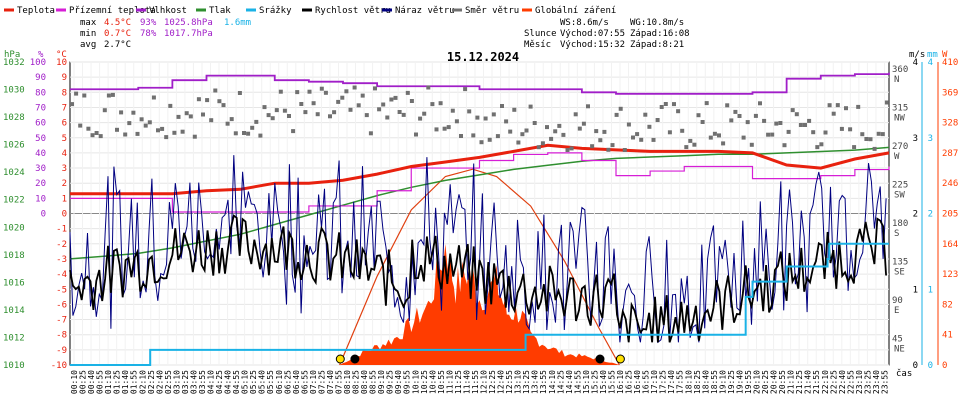 The width and height of the screenshot is (966, 400). Describe the element at coordinates (40, 154) in the screenshot. I see `humidity-tick-label: 40` at that location.